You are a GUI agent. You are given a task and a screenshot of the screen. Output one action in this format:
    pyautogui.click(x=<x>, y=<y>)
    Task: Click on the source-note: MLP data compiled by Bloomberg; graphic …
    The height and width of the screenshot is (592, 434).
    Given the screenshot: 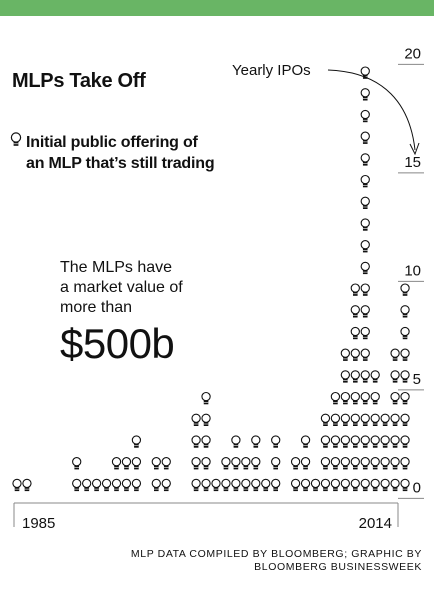 What is the action you would take?
    pyautogui.click(x=276, y=561)
    